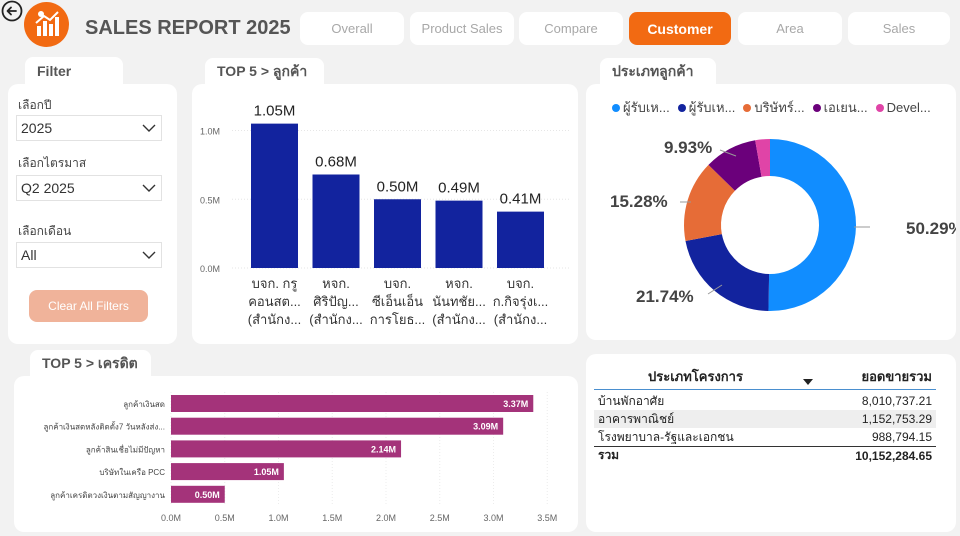  Describe the element at coordinates (785, 224) in the screenshot. I see `customer-type-donut-chart: 50.29% 21.74% 15.28% 9.93%` at that location.